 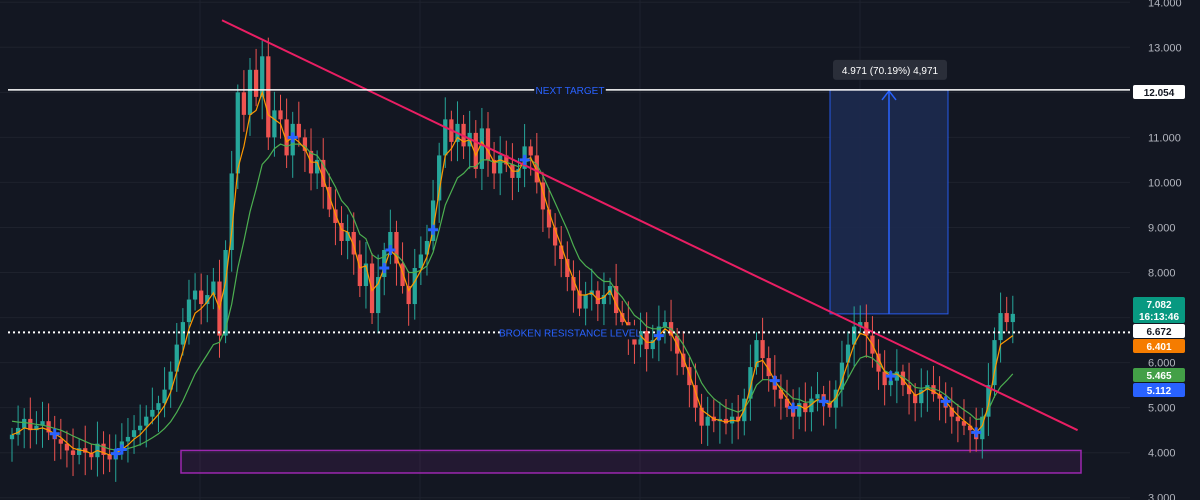 What do you see at coordinates (1165, 183) in the screenshot?
I see `axis-tick-label: 10.000` at bounding box center [1165, 183].